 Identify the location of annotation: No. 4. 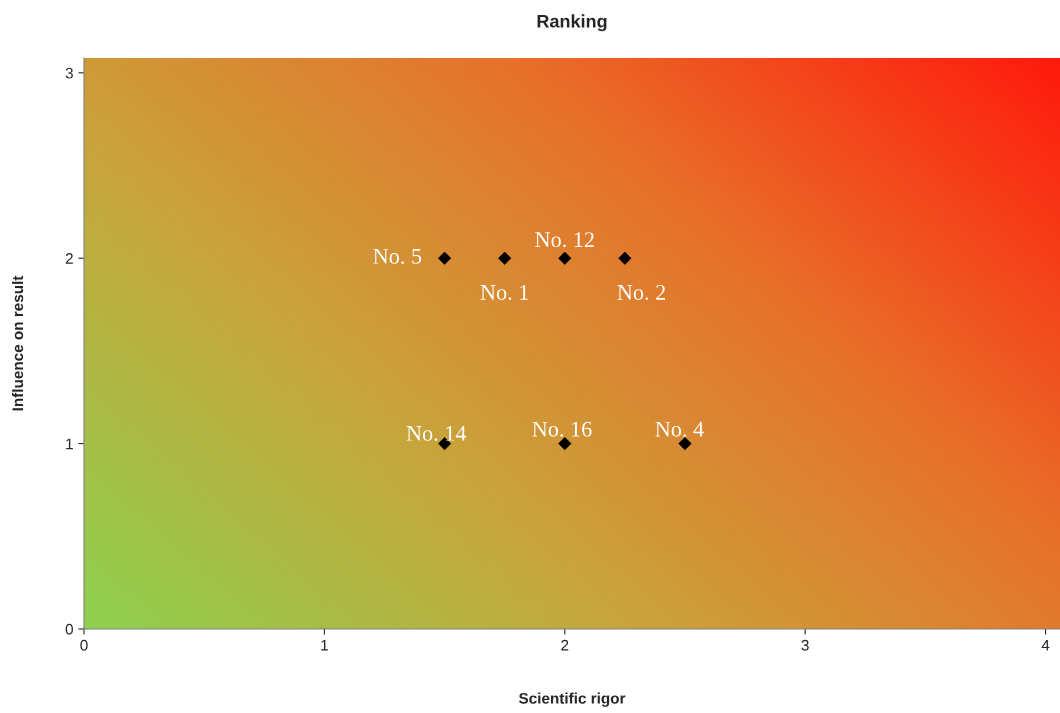
(679, 429).